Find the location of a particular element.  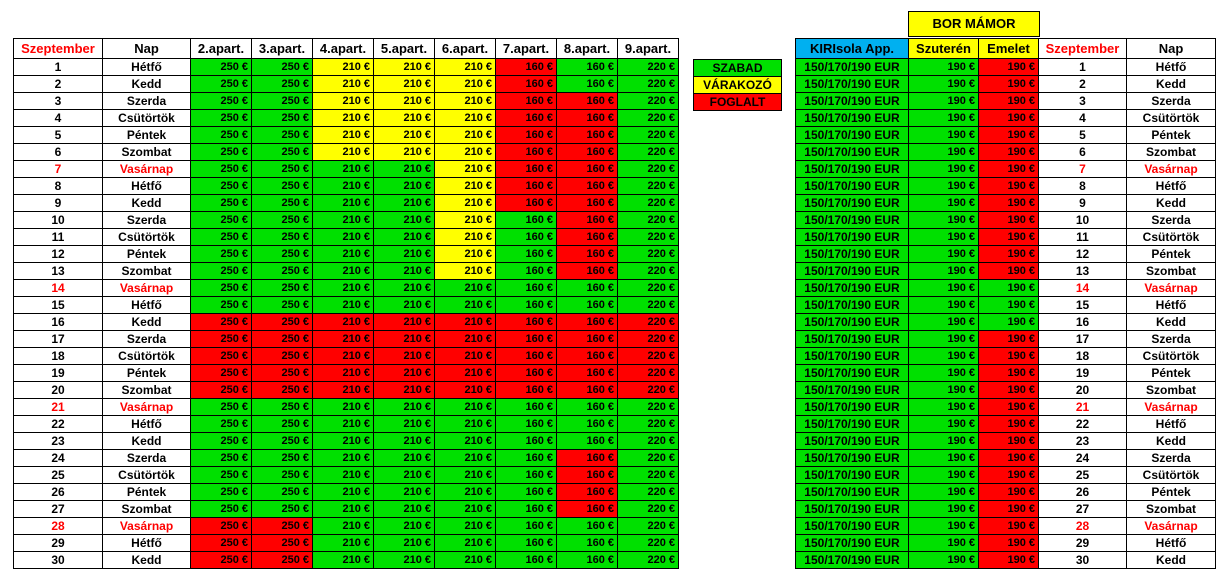

table-row: 150/170/190 EUR 190 €190 €26 Péntek is located at coordinates (1005, 492).